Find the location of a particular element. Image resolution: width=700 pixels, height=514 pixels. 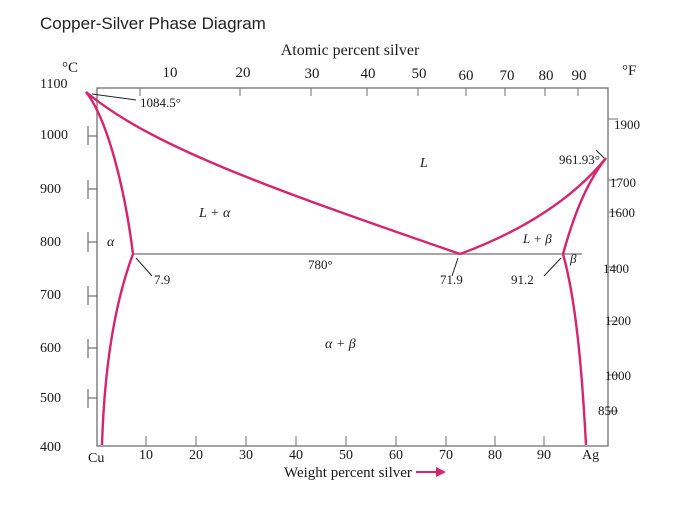

bottom-tick-label: 50 is located at coordinates (346, 455).